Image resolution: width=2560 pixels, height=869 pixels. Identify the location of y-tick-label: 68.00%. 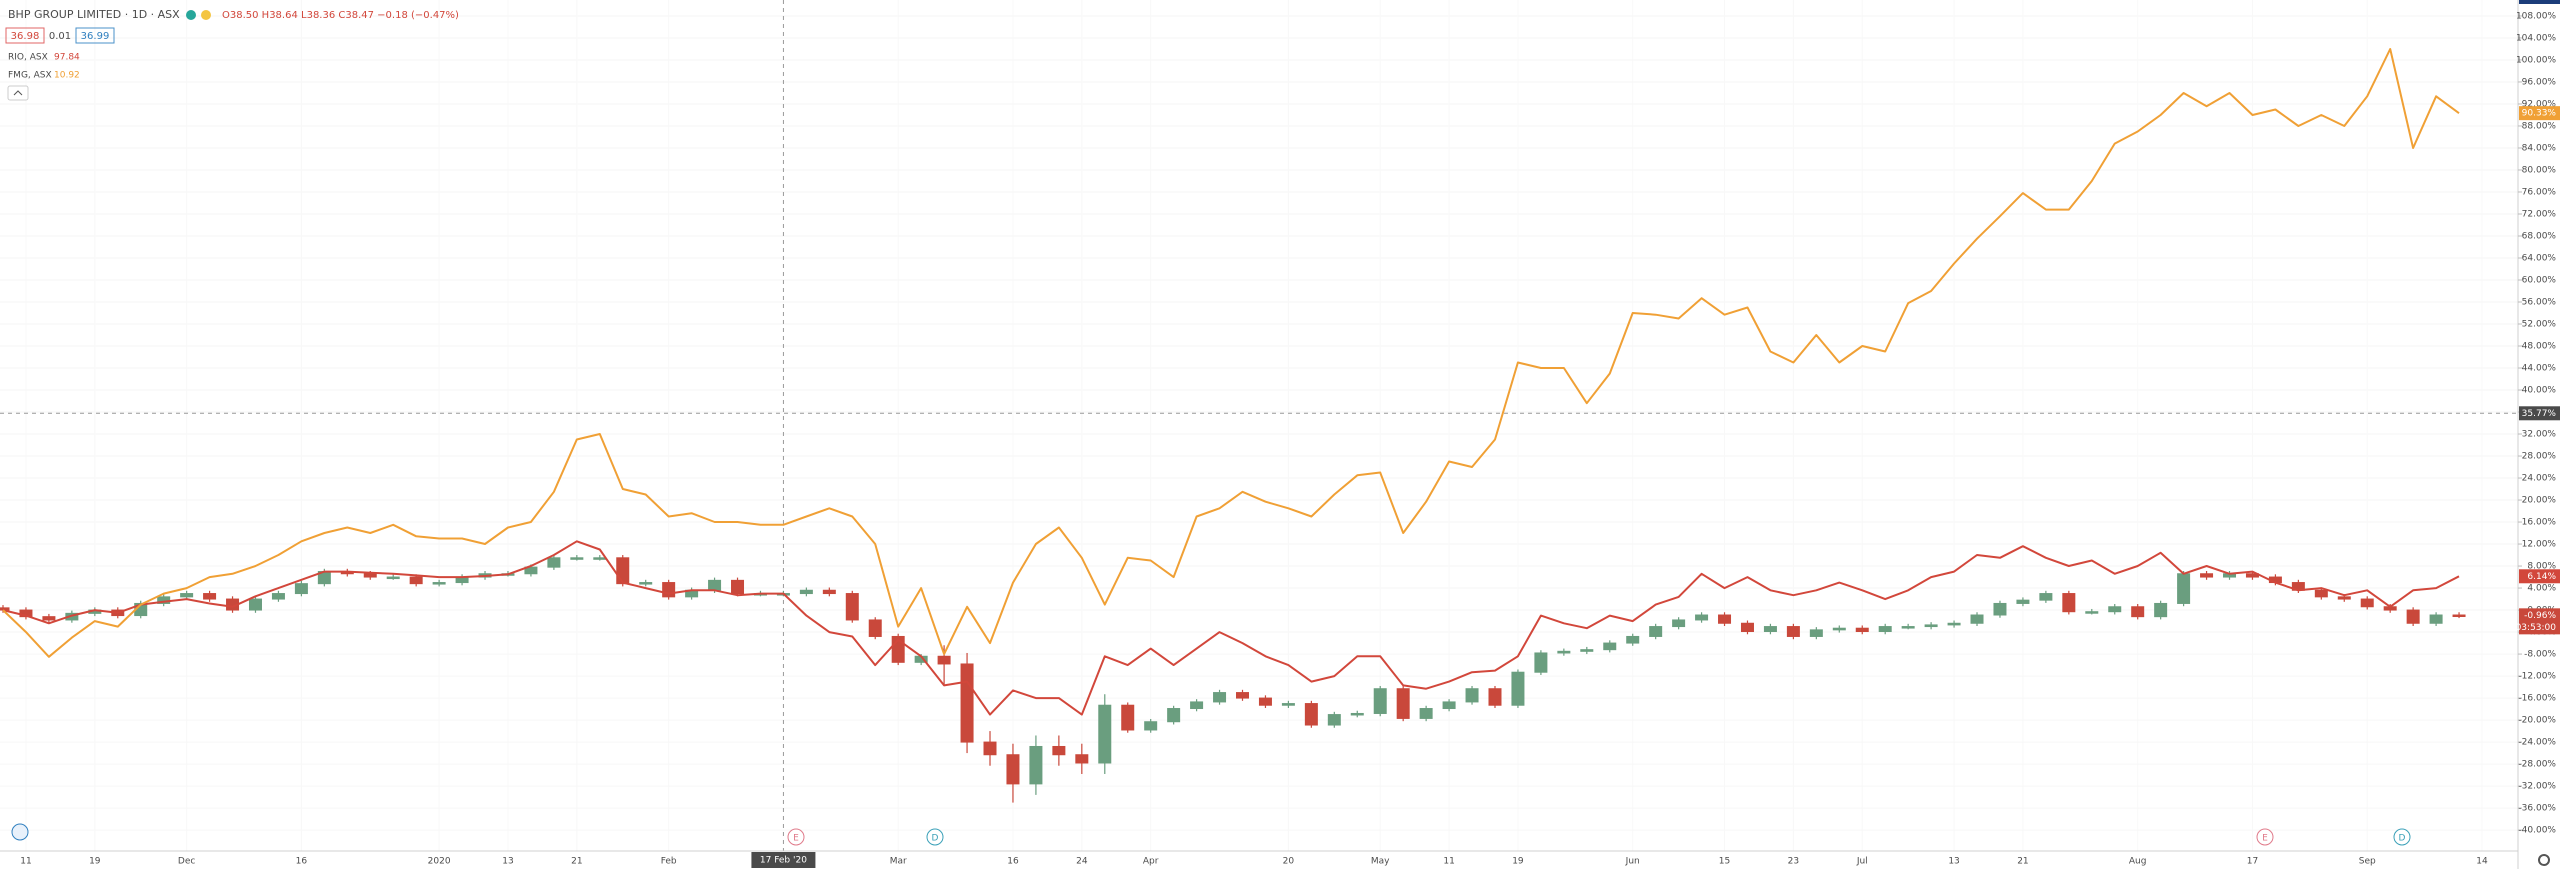
(2539, 236).